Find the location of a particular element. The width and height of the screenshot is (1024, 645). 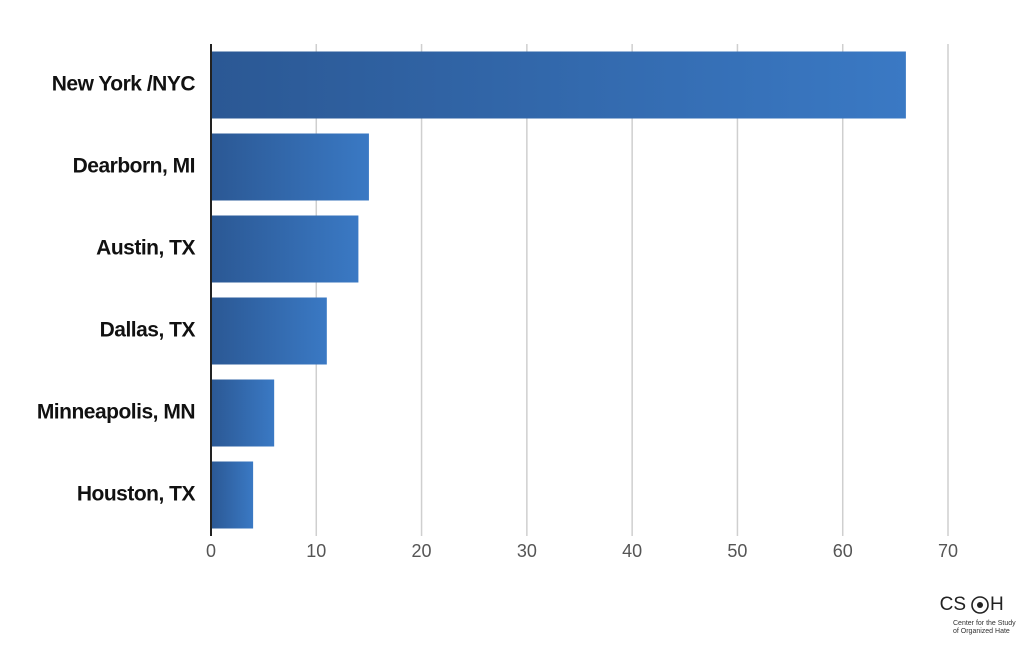

logo-caption: of Organized Hate is located at coordinates (981, 631).